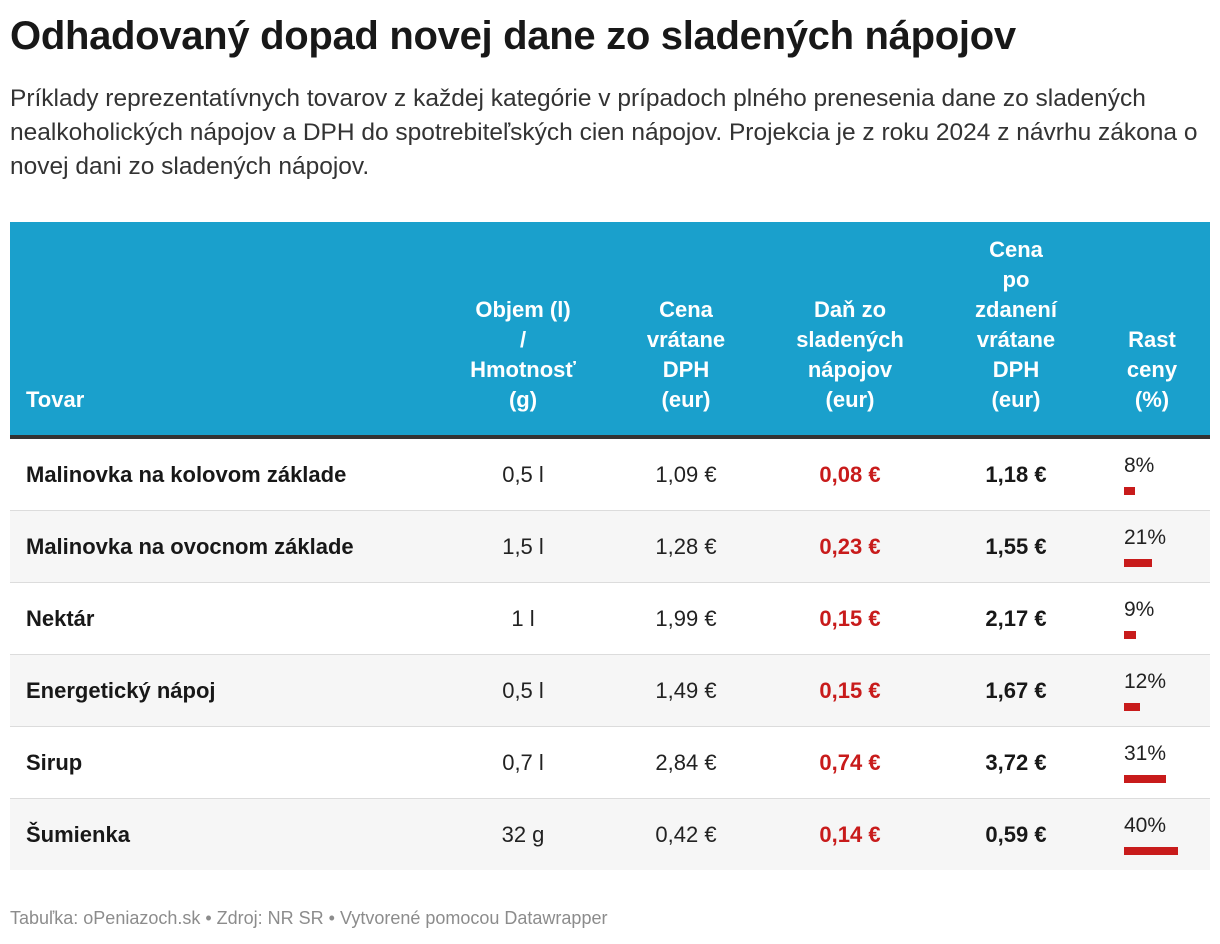 The width and height of the screenshot is (1220, 944). I want to click on header-dan-line: nápojov, so click(850, 369).